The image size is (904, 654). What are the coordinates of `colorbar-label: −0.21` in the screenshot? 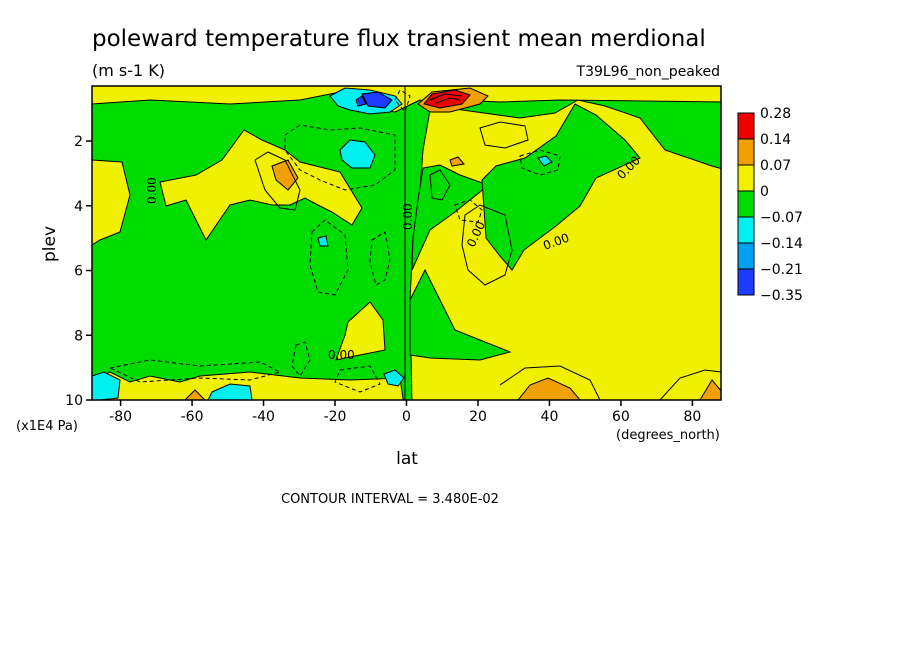 It's located at (781, 270).